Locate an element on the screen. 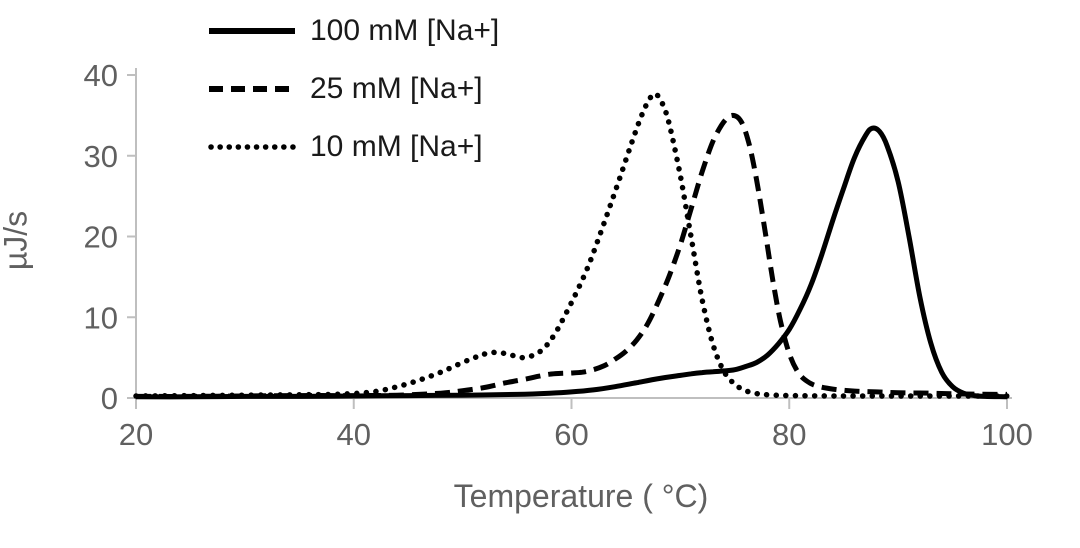 The width and height of the screenshot is (1080, 548). legend-item-10mM: 10 mM [Na+] is located at coordinates (353, 147).